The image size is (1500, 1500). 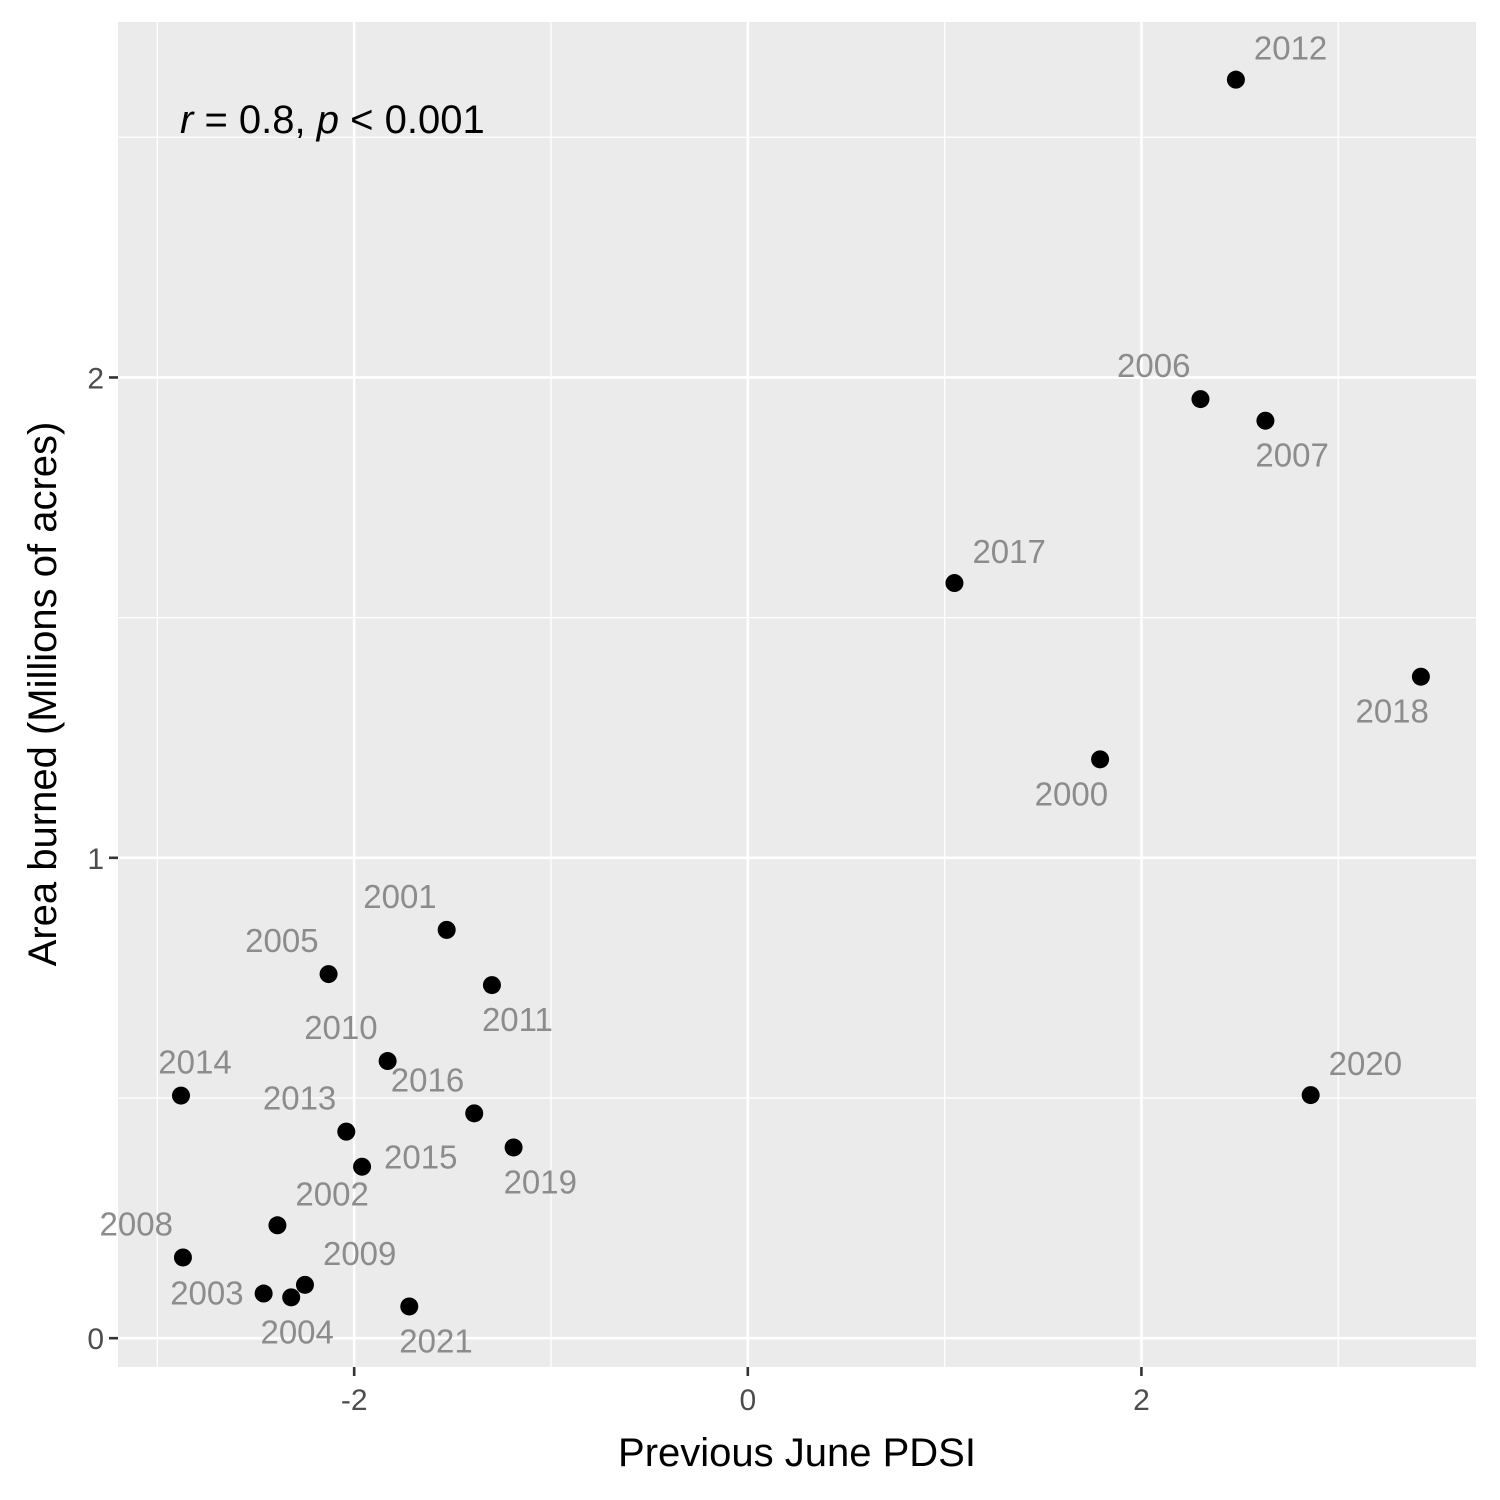 What do you see at coordinates (296, 1331) in the screenshot?
I see `point-label-2004: 2004` at bounding box center [296, 1331].